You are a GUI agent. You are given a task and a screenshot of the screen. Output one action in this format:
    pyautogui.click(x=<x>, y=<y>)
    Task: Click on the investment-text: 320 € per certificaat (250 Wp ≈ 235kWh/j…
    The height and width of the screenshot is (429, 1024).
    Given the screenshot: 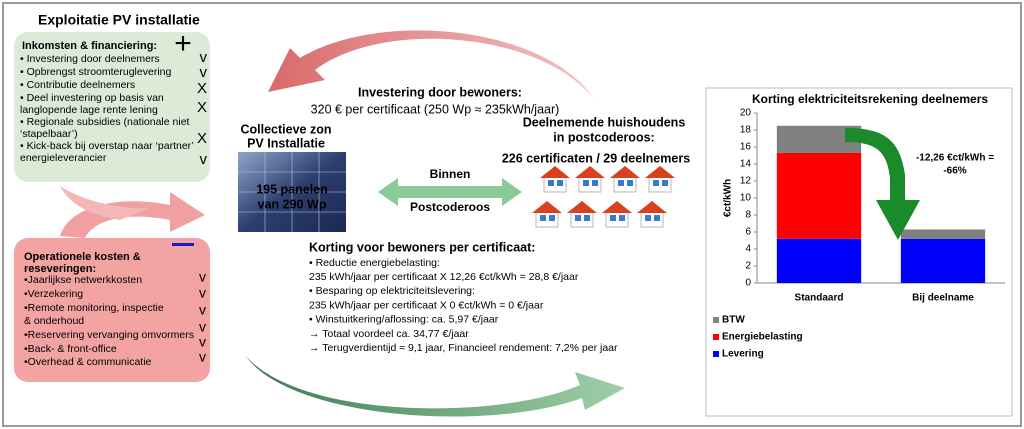 What is the action you would take?
    pyautogui.click(x=435, y=109)
    